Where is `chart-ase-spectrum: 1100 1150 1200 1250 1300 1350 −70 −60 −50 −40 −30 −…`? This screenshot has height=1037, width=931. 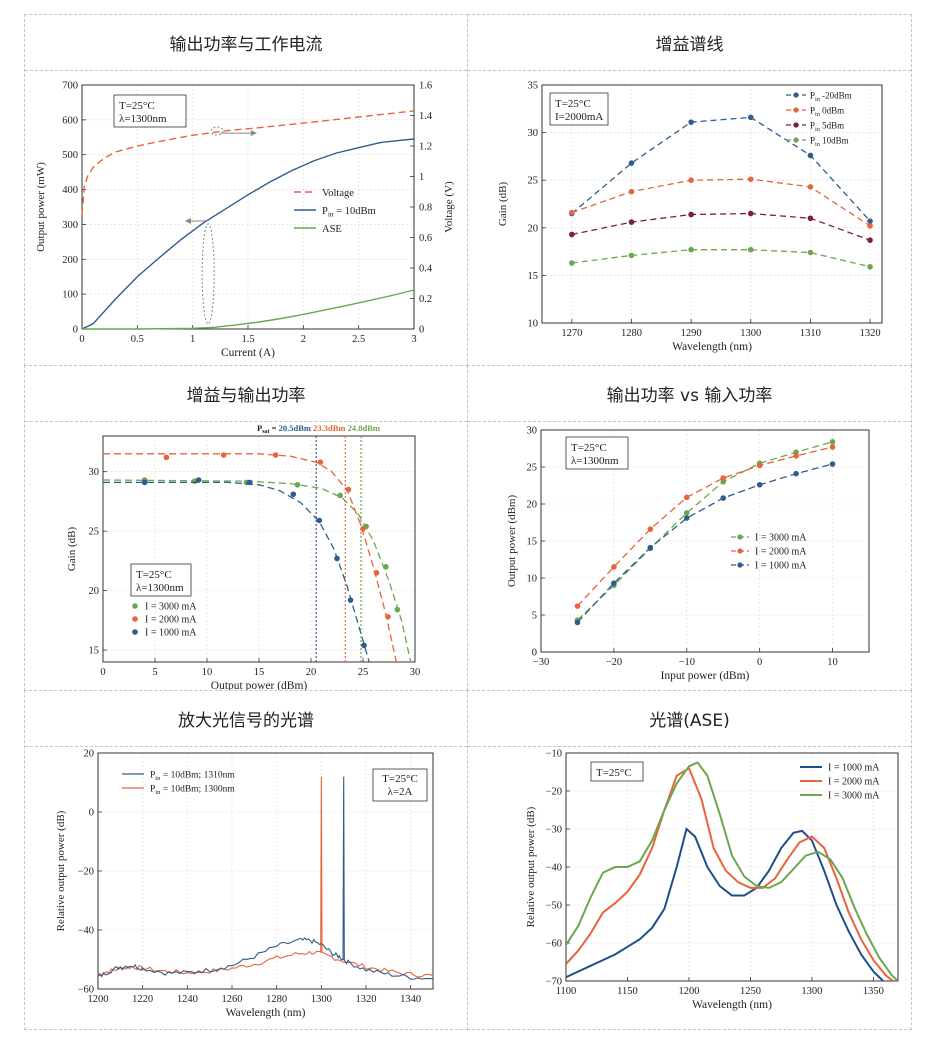 chart-ase-spectrum: 1100 1150 1200 1250 1300 1350 −70 −60 −50 −40 −30 −… is located at coordinates (712, 880).